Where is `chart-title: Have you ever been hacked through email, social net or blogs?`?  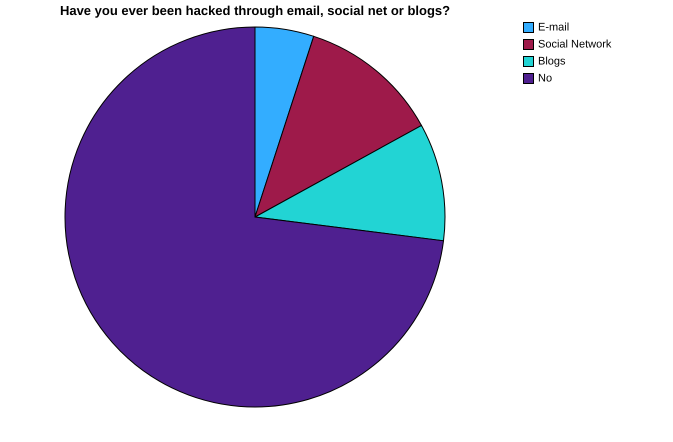 chart-title: Have you ever been hacked through email, social net or blogs? is located at coordinates (255, 10).